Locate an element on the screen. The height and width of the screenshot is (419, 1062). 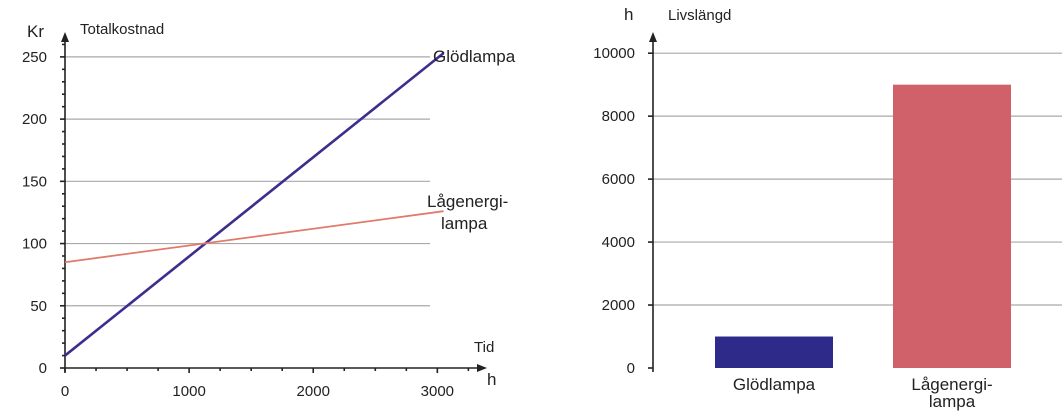
y-axis-title: Livslängd is located at coordinates (699, 15).